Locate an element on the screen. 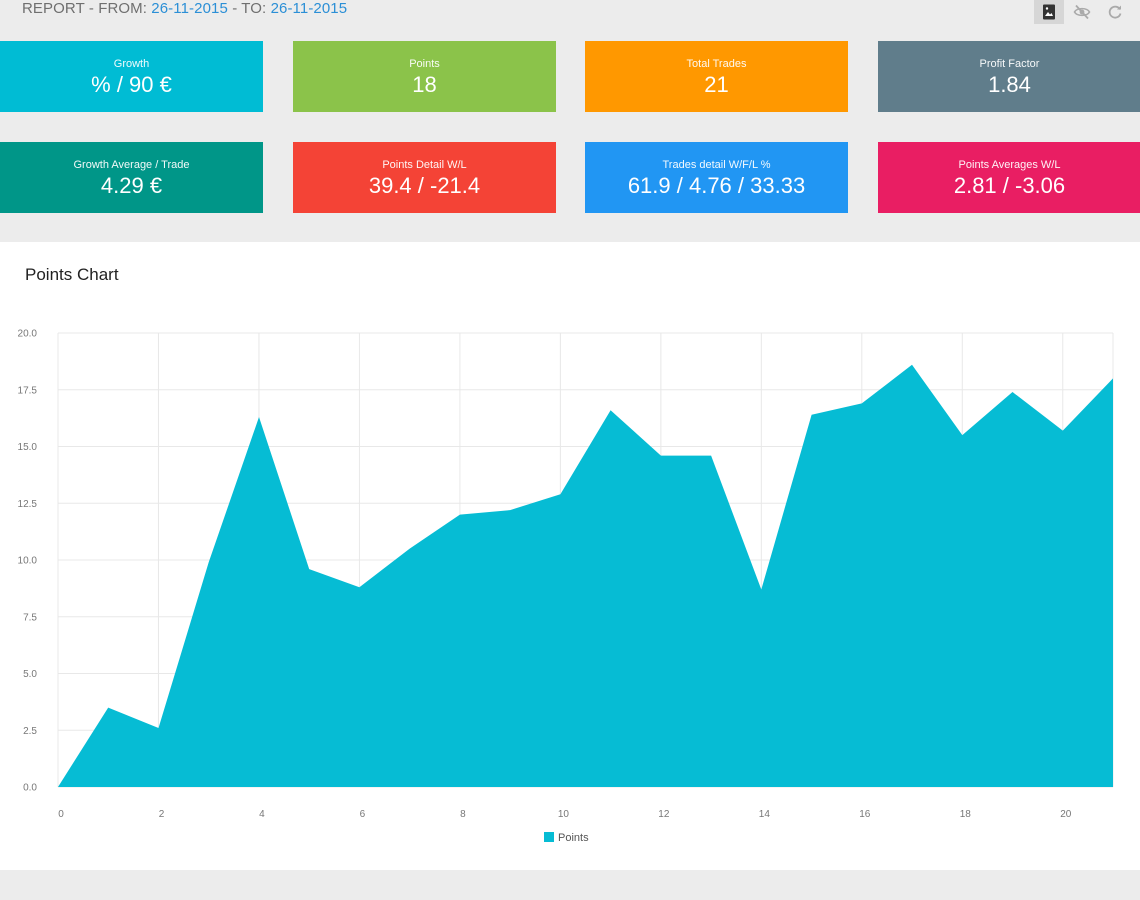 Image resolution: width=1140 pixels, height=900 pixels. x-tick-label: 8 is located at coordinates (463, 814).